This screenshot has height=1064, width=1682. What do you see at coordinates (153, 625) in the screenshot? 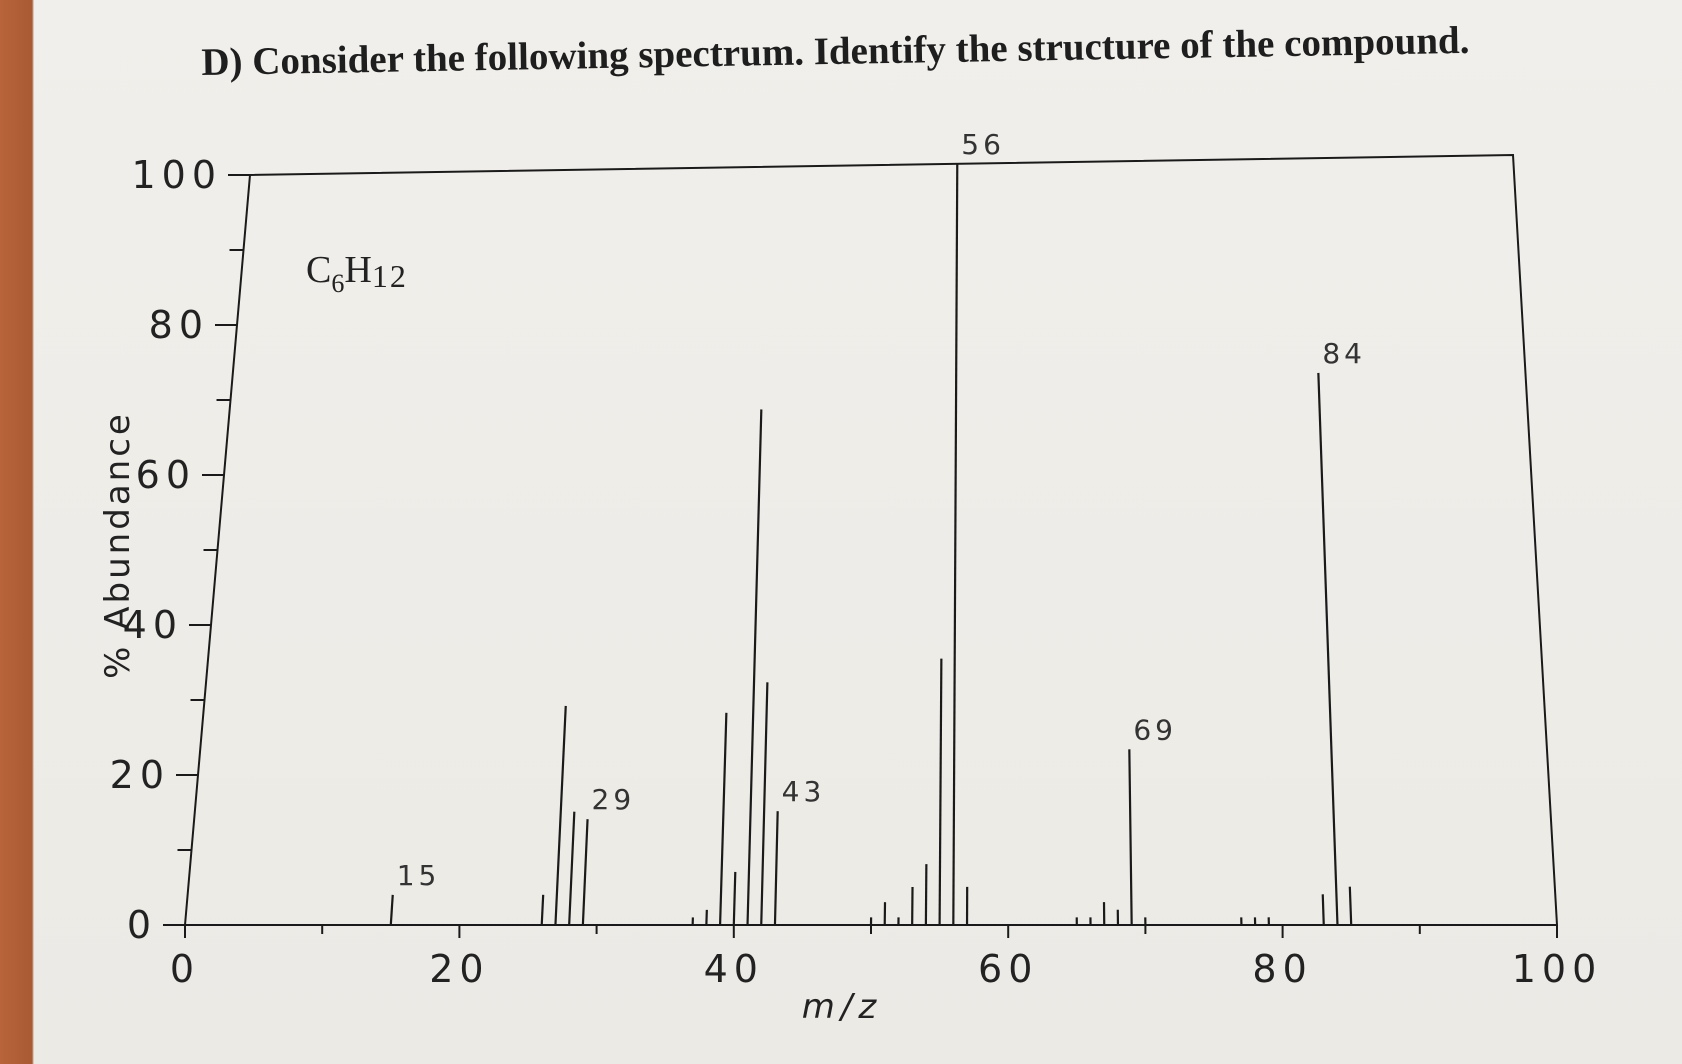
I see `y-tick-label-40: 40` at bounding box center [153, 625].